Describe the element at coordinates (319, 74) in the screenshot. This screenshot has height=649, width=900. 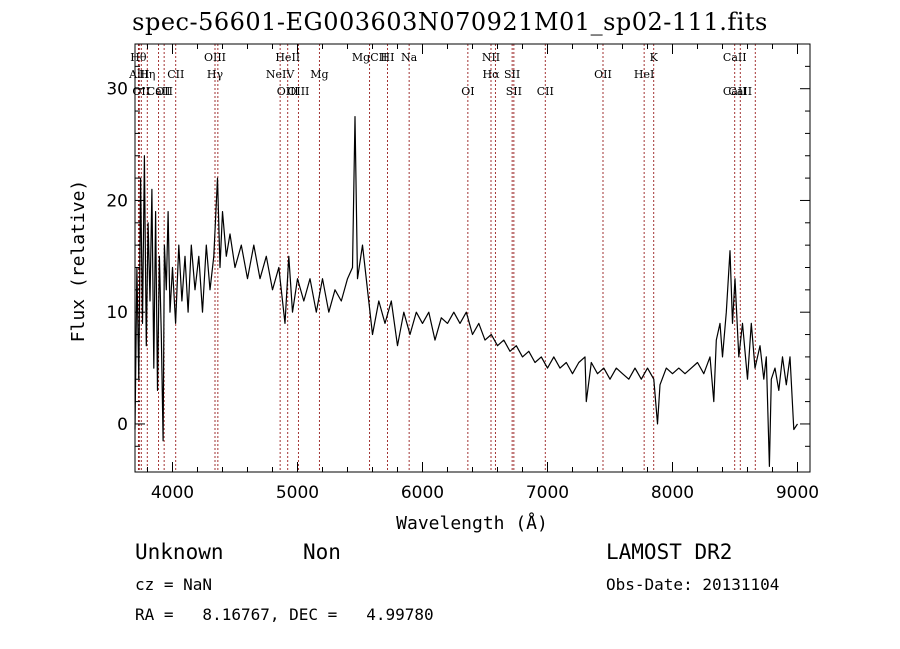
I see `line-marker-label-bottom: Mg` at that location.